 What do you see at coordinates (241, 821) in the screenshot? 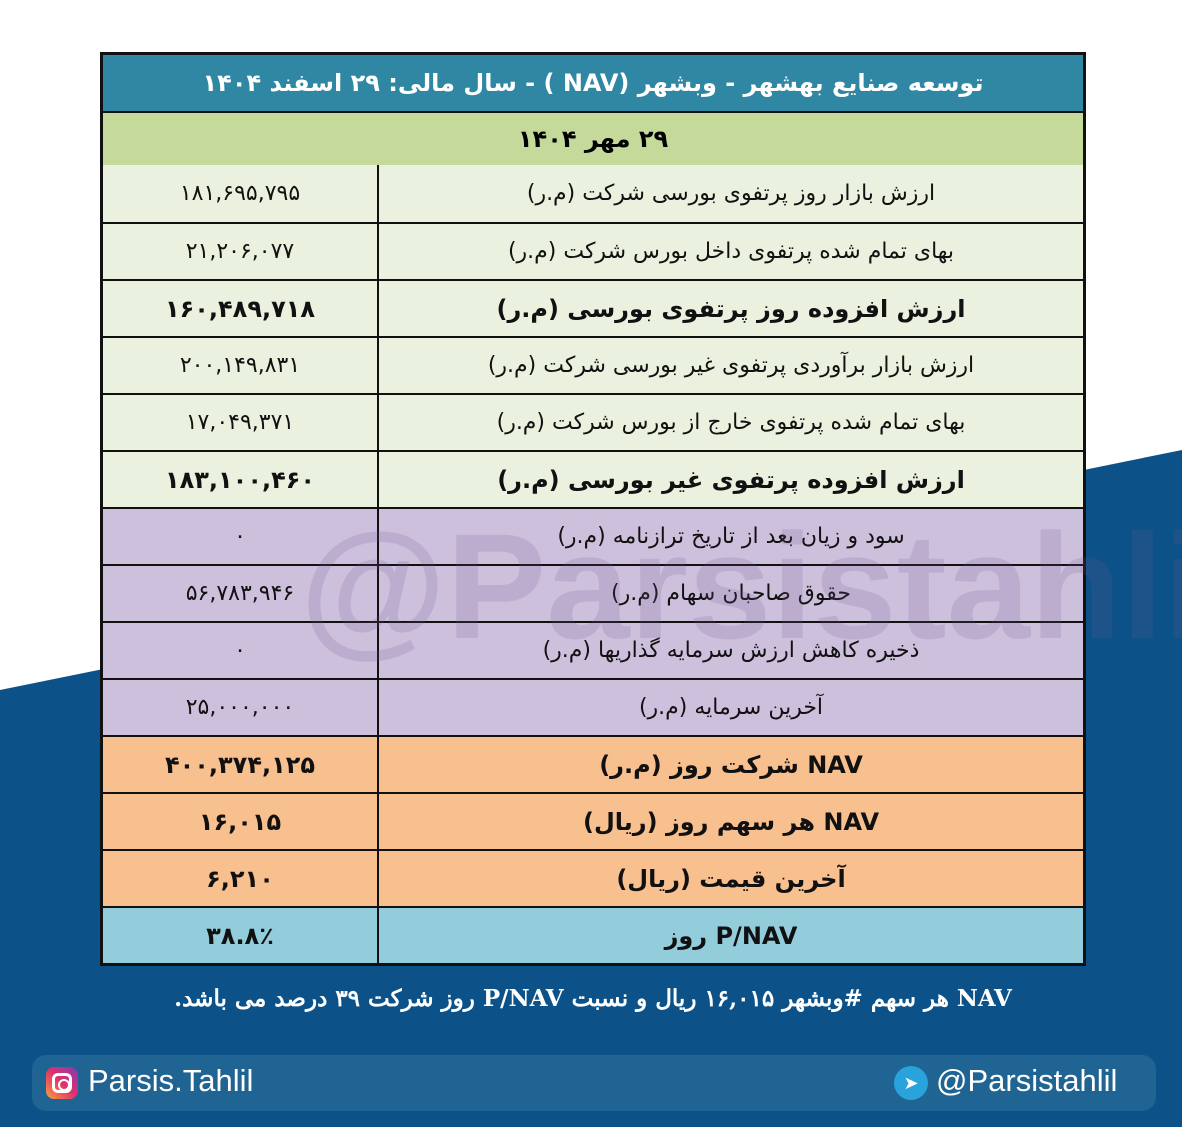
I see `row-value: ۱۶,۰۱۵` at bounding box center [241, 821].